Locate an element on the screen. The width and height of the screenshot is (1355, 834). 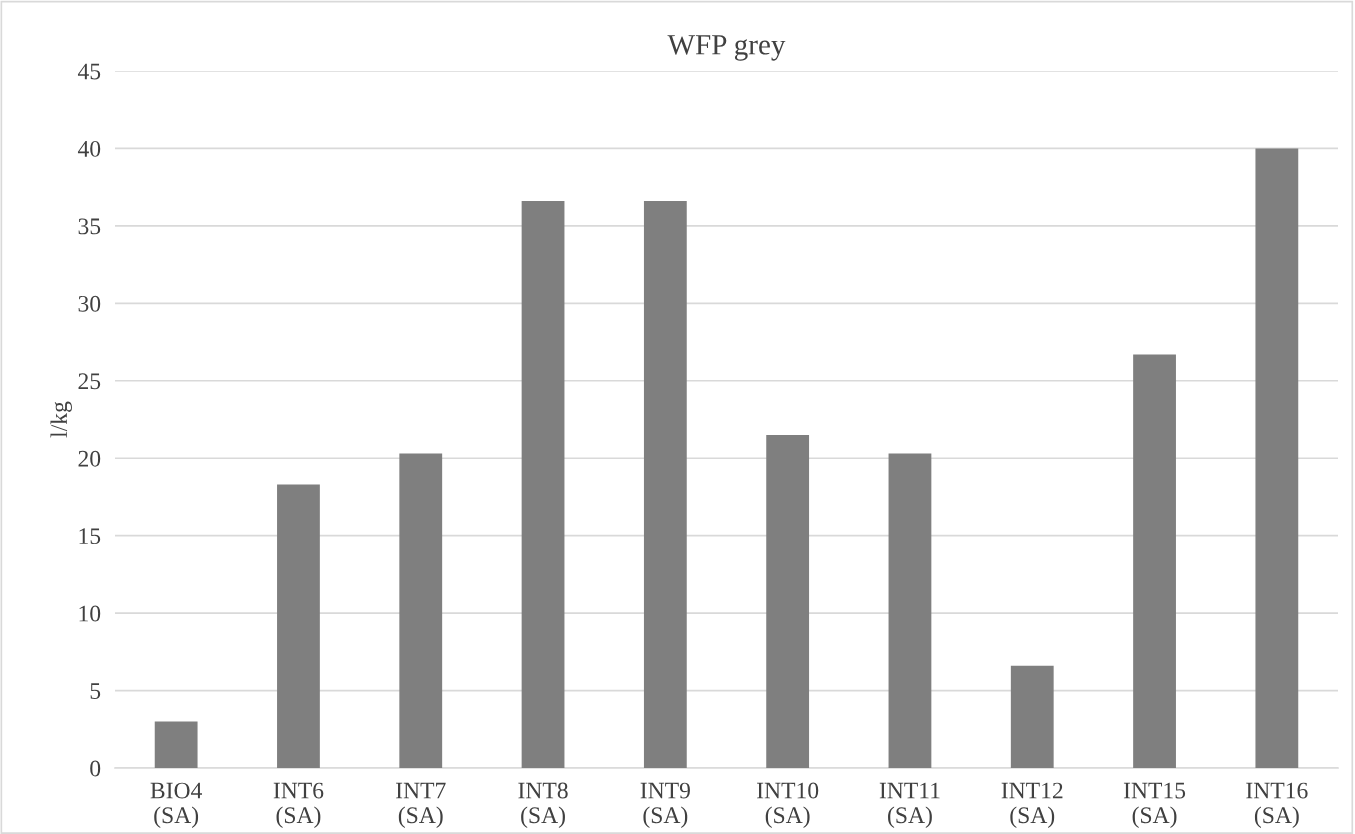
x-tick-label: INT7 (SA) is located at coordinates (421, 805).